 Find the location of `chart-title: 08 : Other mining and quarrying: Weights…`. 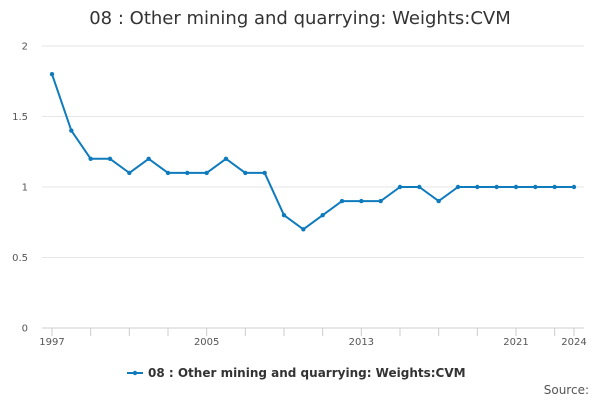

chart-title: 08 : Other mining and quarrying: Weights… is located at coordinates (300, 18).